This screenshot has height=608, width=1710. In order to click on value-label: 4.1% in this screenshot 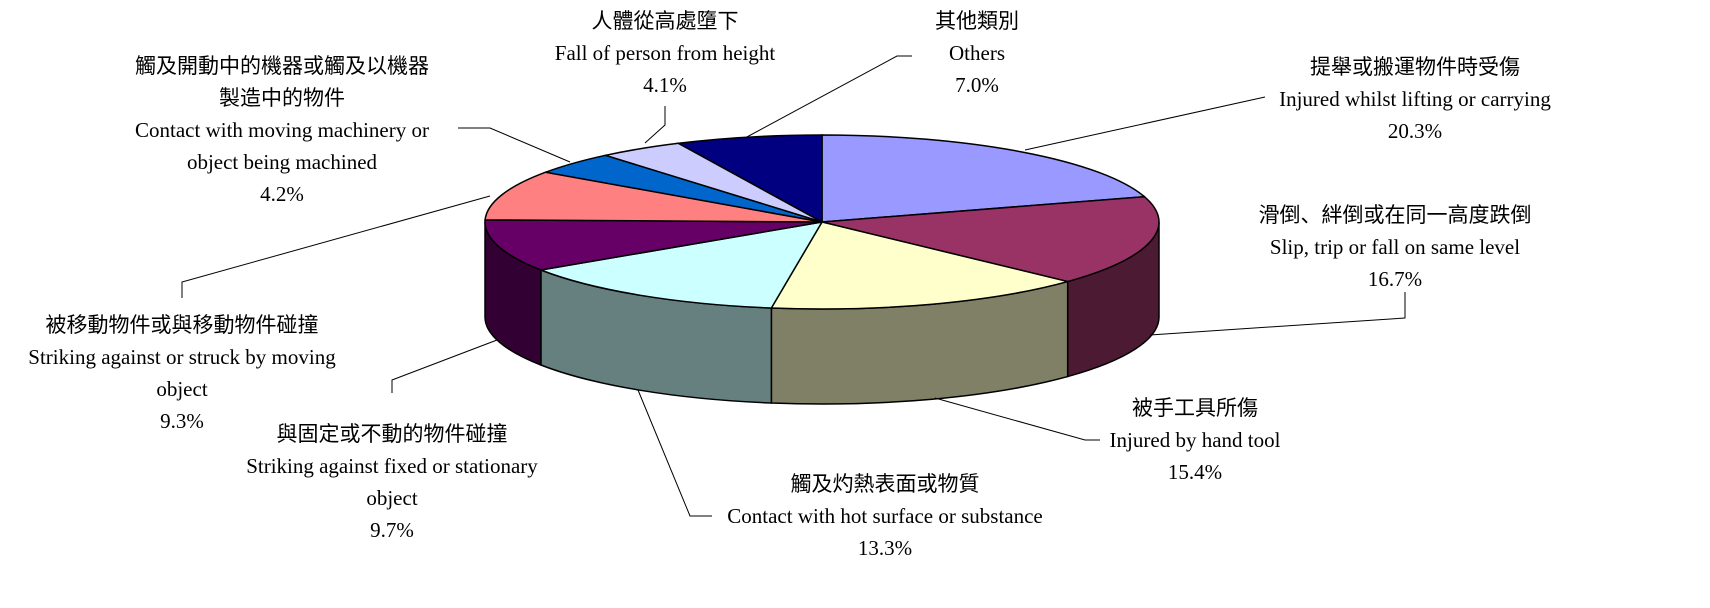, I will do `click(665, 85)`.